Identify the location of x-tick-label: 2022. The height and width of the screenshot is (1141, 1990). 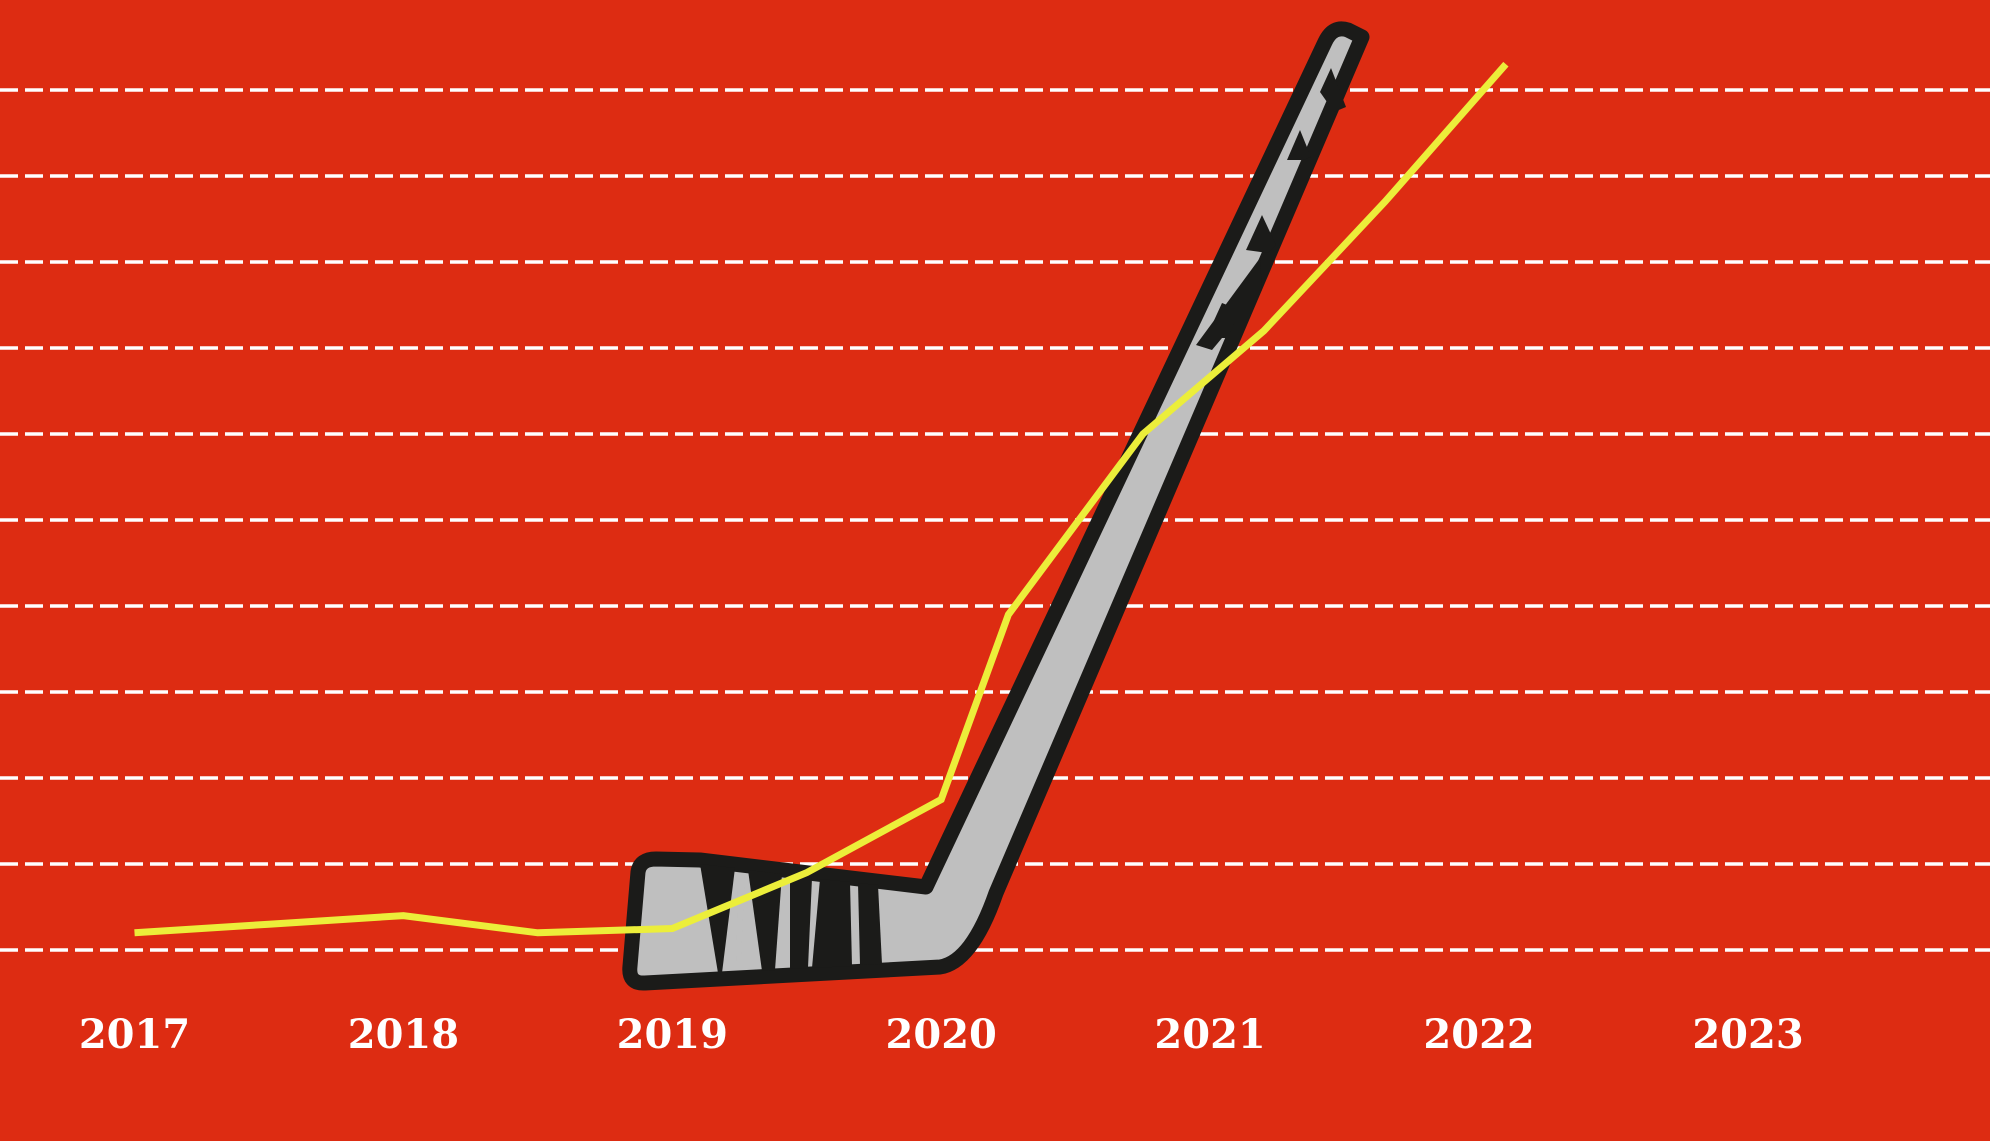
(1478, 1034).